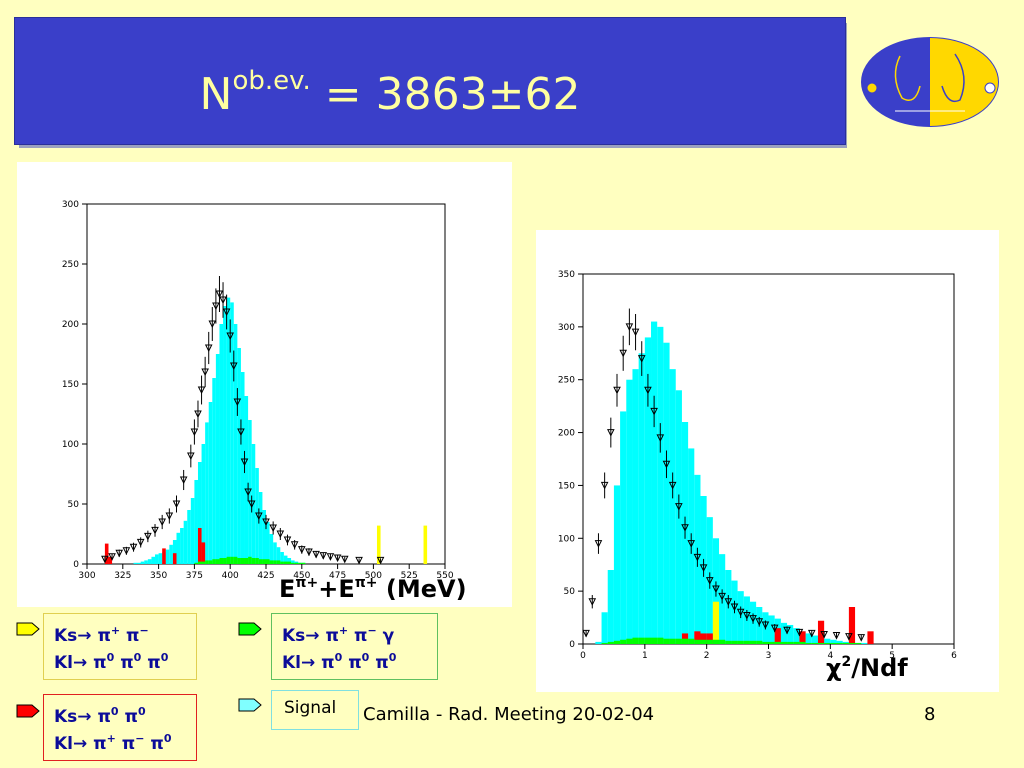 This screenshot has width=1024, height=768. I want to click on legend-signal-label: Signal, so click(310, 708).